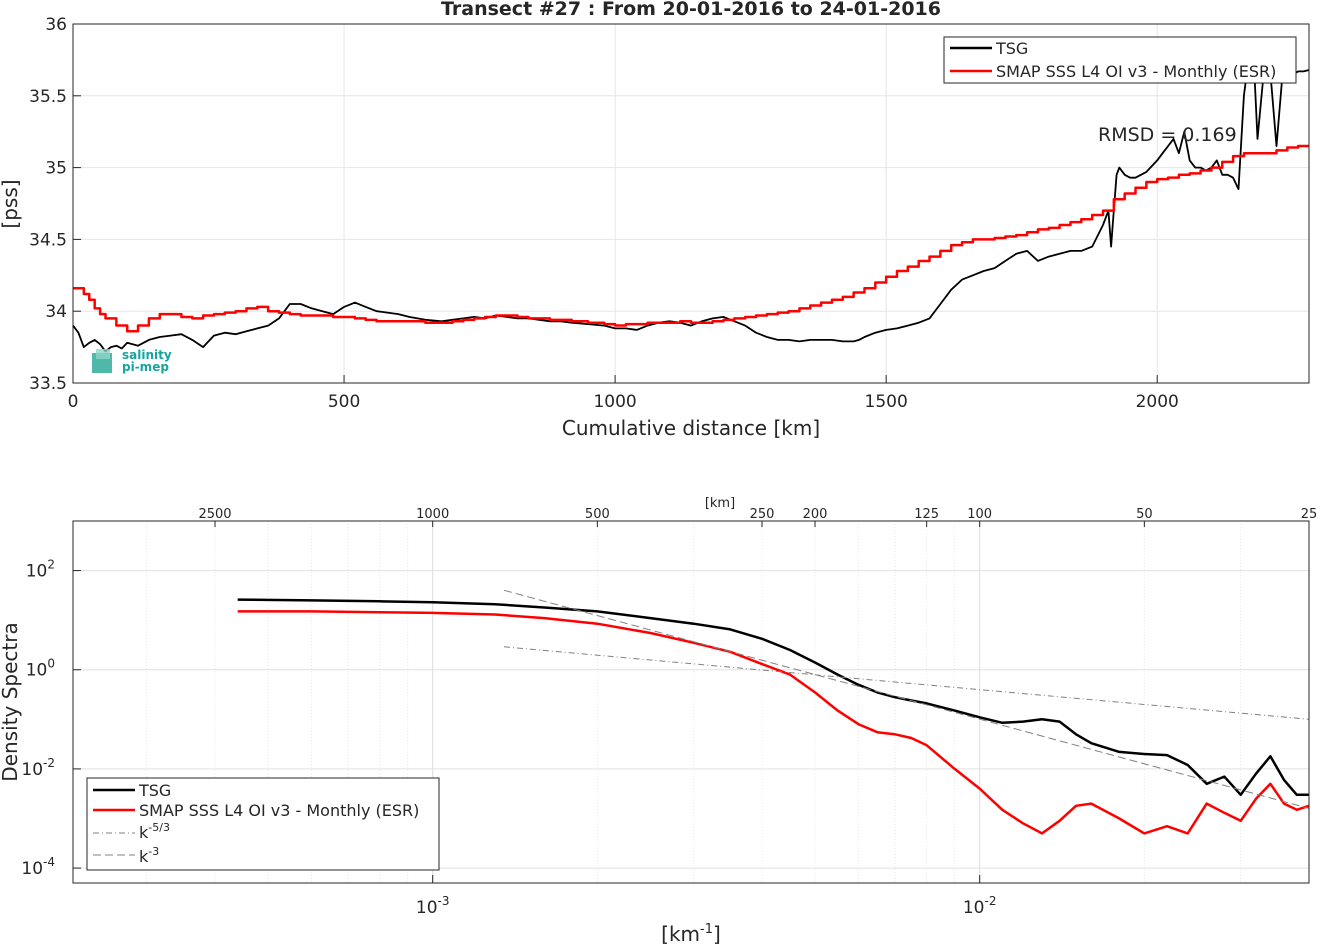  I want to click on x-tick-label: 1500, so click(886, 402).